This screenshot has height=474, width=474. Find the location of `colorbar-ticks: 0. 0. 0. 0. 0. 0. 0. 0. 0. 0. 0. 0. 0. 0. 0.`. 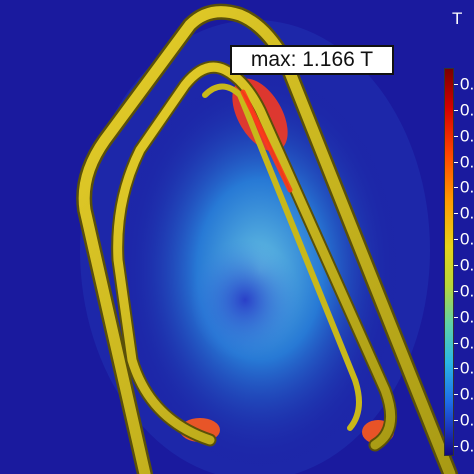

colorbar-ticks: 0. 0. 0. 0. 0. 0. 0. 0. 0. 0. 0. 0. 0. 0. 0. is located at coordinates (464, 262).